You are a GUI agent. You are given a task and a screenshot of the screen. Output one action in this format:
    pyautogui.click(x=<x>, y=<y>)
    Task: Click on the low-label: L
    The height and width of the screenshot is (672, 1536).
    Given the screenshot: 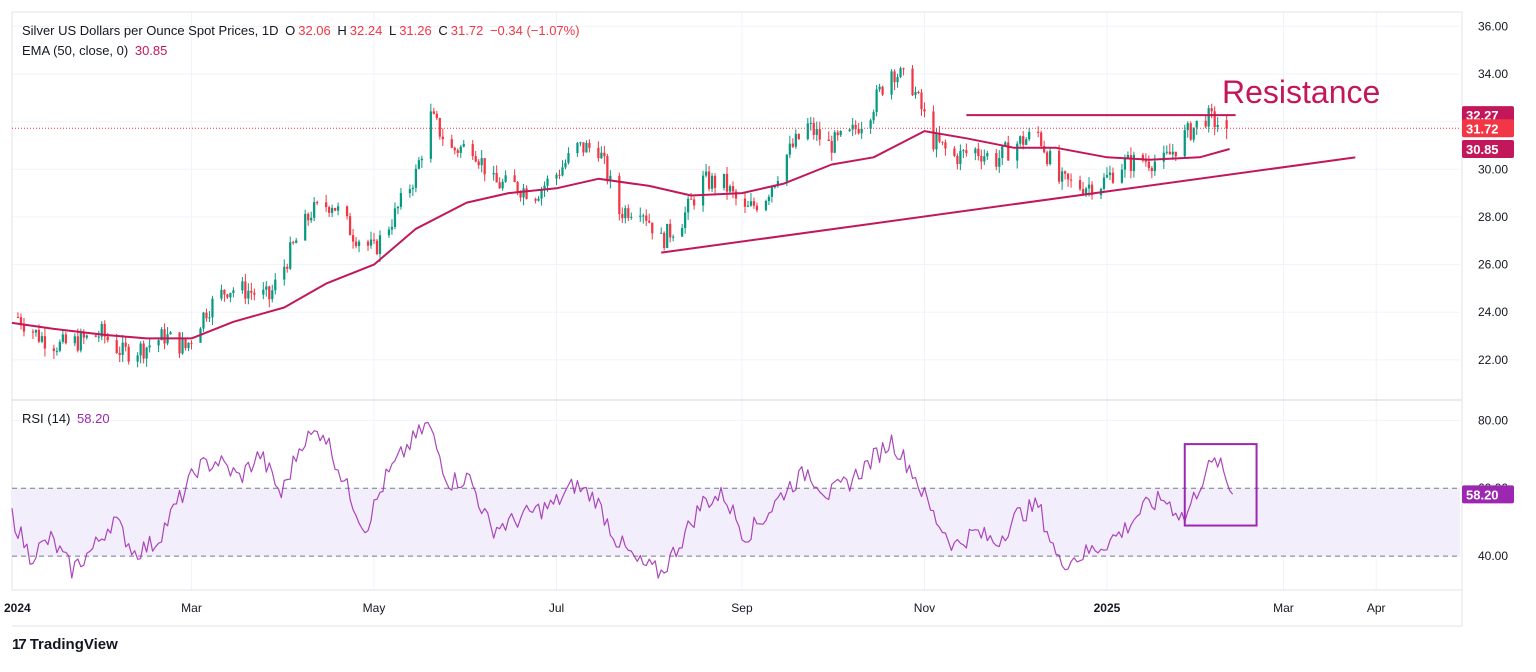 What is the action you would take?
    pyautogui.click(x=392, y=30)
    